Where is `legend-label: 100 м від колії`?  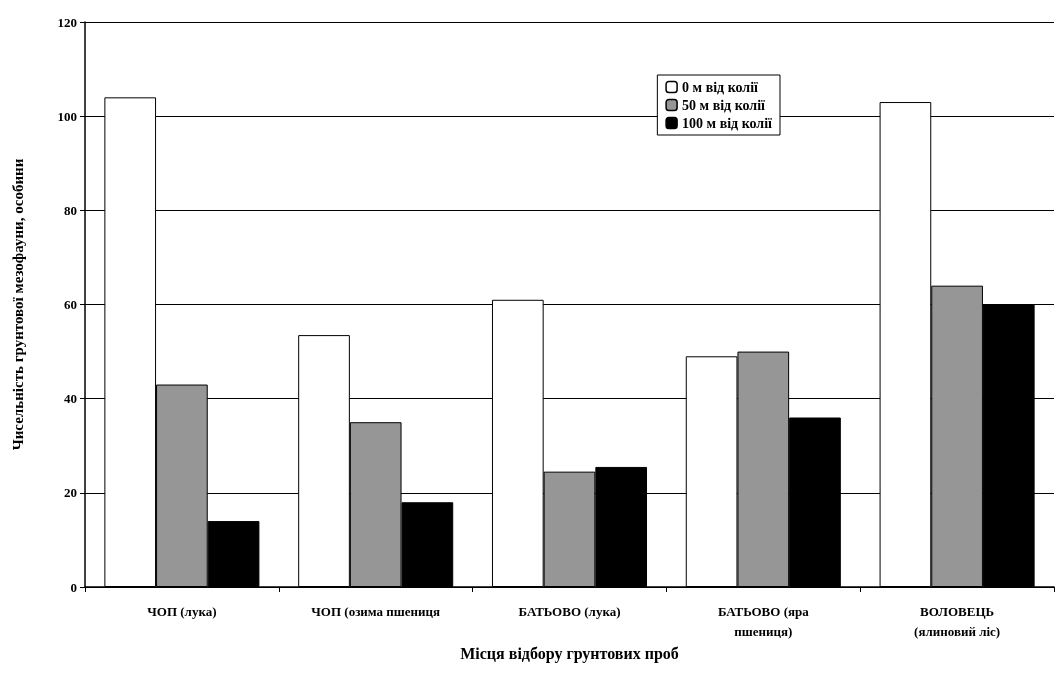
legend-label: 100 м від колії is located at coordinates (727, 123).